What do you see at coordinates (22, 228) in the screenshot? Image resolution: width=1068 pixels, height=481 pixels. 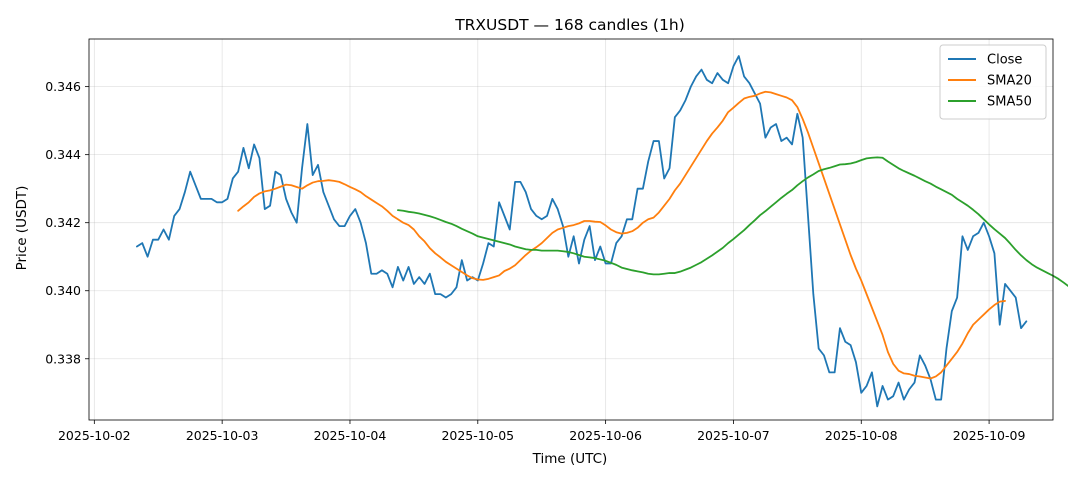 I see `y-axis-label: Price (USDT)` at bounding box center [22, 228].